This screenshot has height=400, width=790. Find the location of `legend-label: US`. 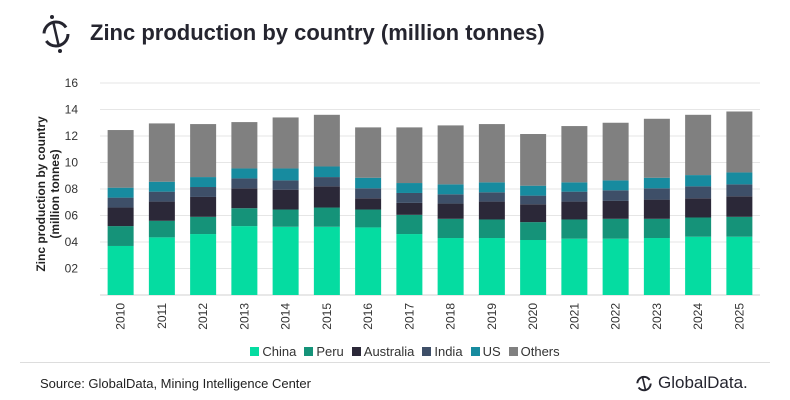

legend-label: US is located at coordinates (491, 351).